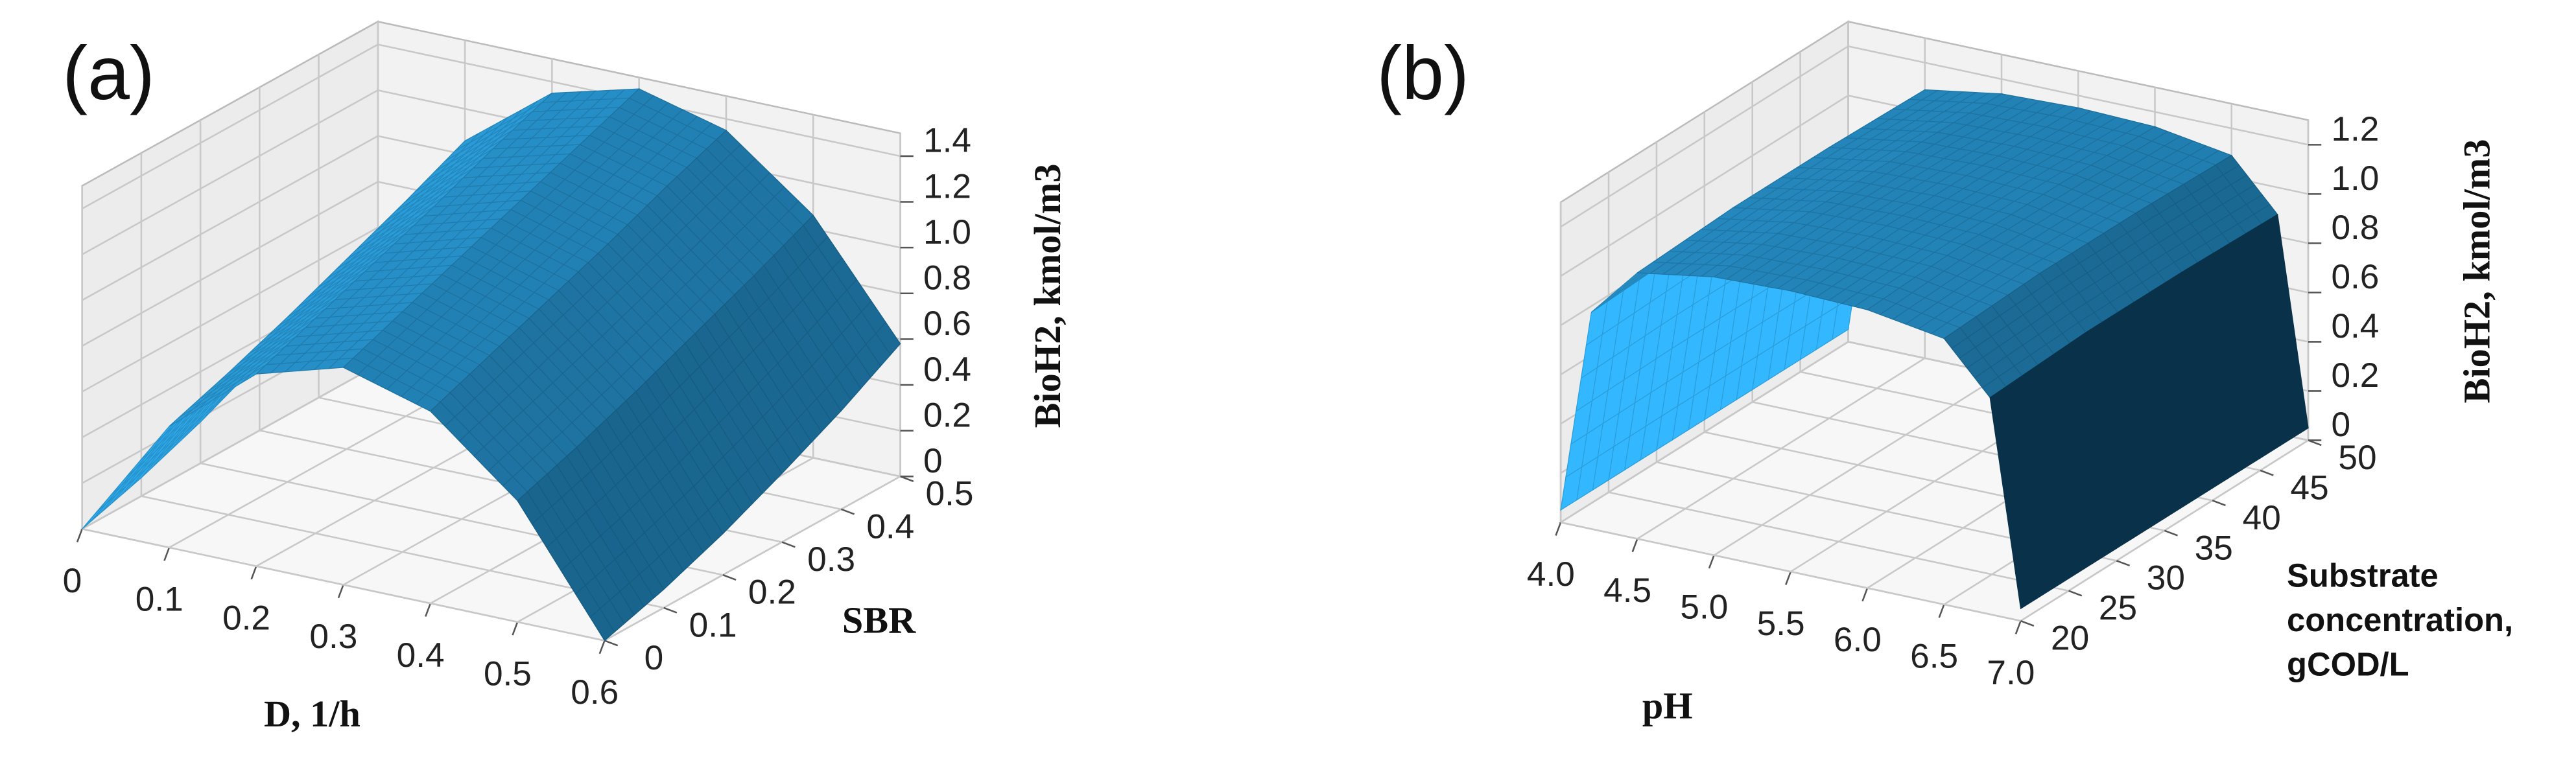 Image resolution: width=2576 pixels, height=764 pixels. I want to click on y-tick-label: 50, so click(2357, 458).